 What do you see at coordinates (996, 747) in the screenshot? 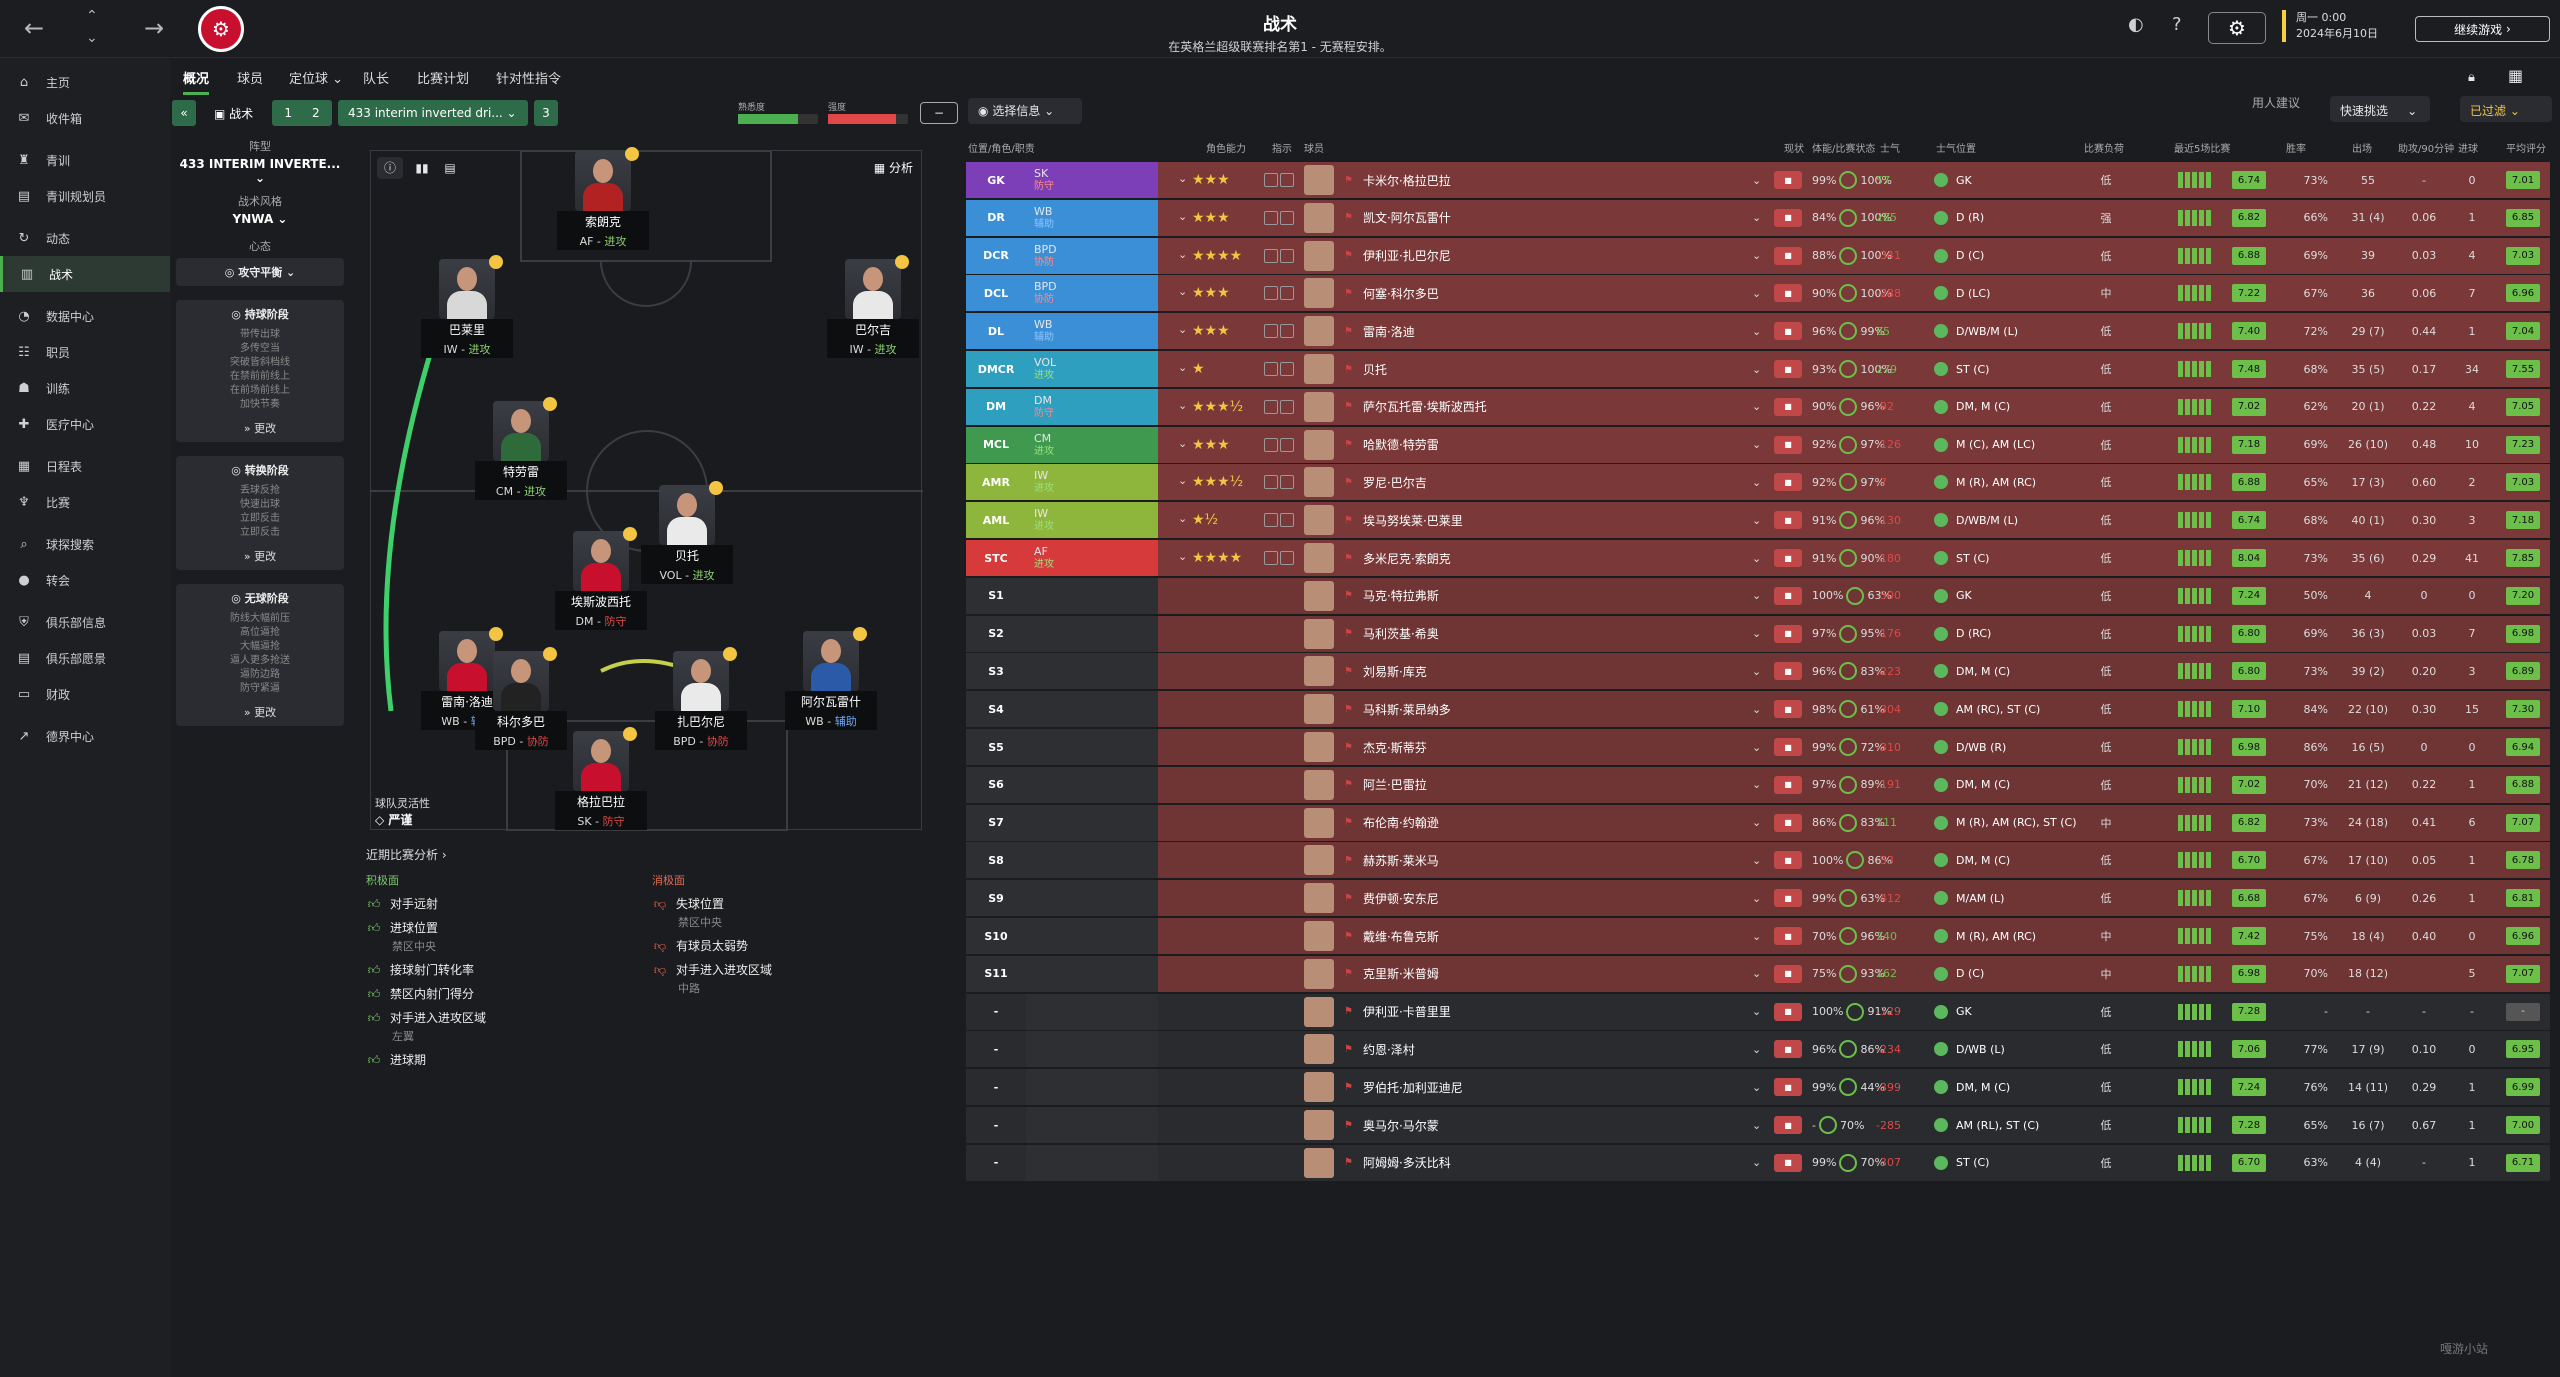
I see `position-cell: S5` at bounding box center [996, 747].